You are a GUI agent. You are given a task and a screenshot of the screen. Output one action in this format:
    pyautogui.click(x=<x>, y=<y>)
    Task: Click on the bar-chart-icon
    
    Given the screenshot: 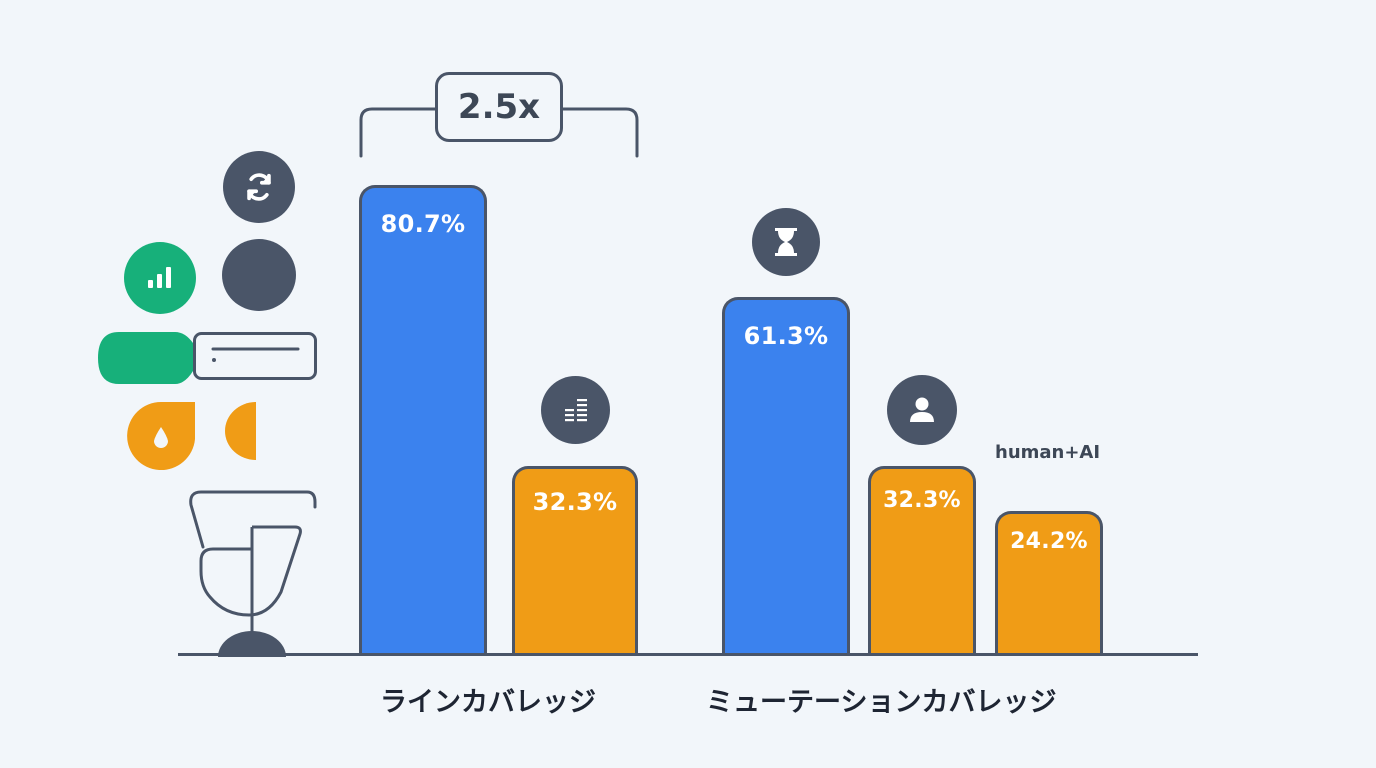 What is the action you would take?
    pyautogui.click(x=160, y=278)
    